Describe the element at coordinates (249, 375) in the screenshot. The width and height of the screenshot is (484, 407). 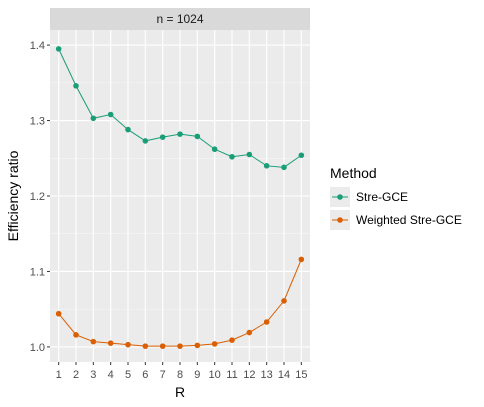
I see `x-tick-label: 12` at that location.